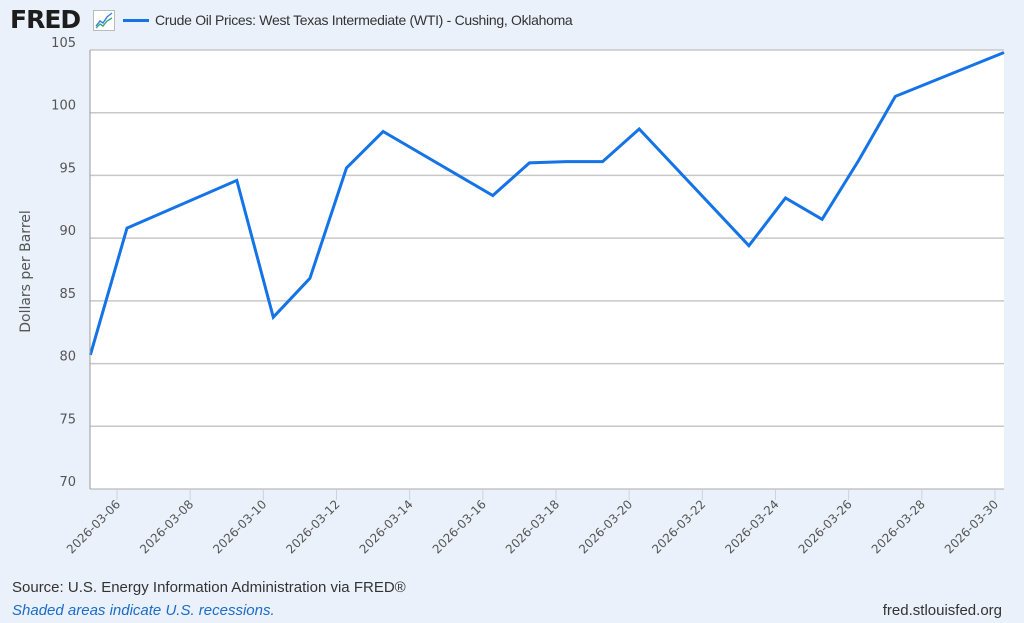 The image size is (1024, 623). Describe the element at coordinates (26, 271) in the screenshot. I see `y-axis-label: Dollars per Barrel` at that location.